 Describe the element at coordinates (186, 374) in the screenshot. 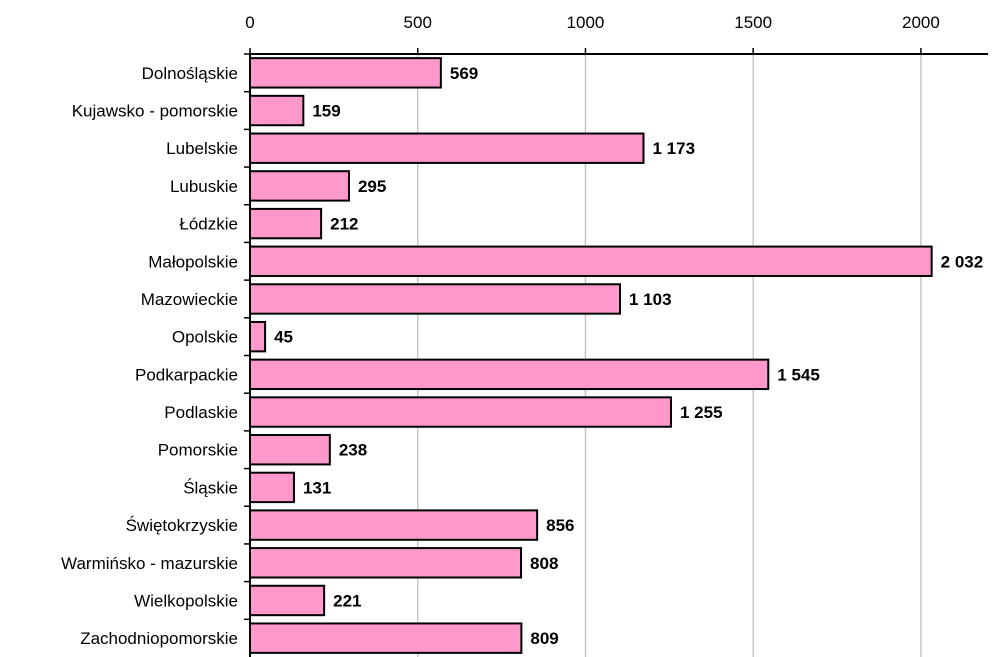

I see `category-label-9: Podkarpackie` at that location.